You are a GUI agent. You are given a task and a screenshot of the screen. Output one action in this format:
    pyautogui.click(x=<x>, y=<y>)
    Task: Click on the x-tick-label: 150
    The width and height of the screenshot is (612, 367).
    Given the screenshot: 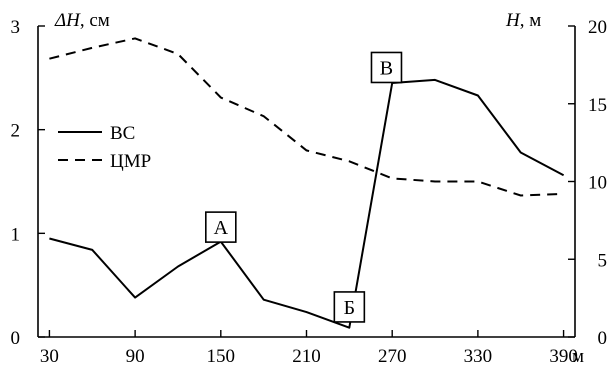 What is the action you would take?
    pyautogui.click(x=221, y=356)
    